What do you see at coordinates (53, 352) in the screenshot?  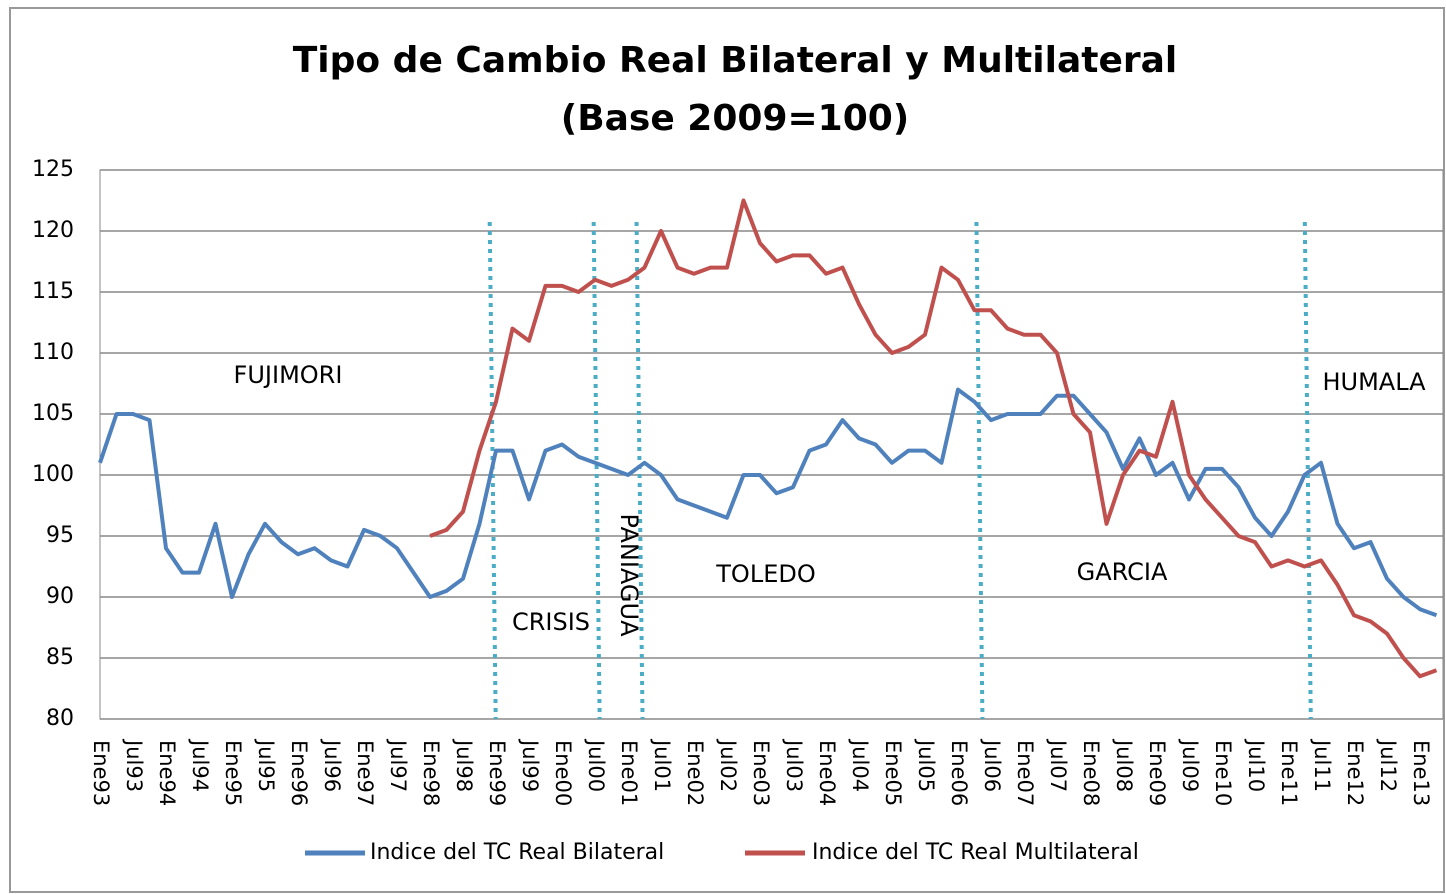 I see `y-tick-label: 110` at bounding box center [53, 352].